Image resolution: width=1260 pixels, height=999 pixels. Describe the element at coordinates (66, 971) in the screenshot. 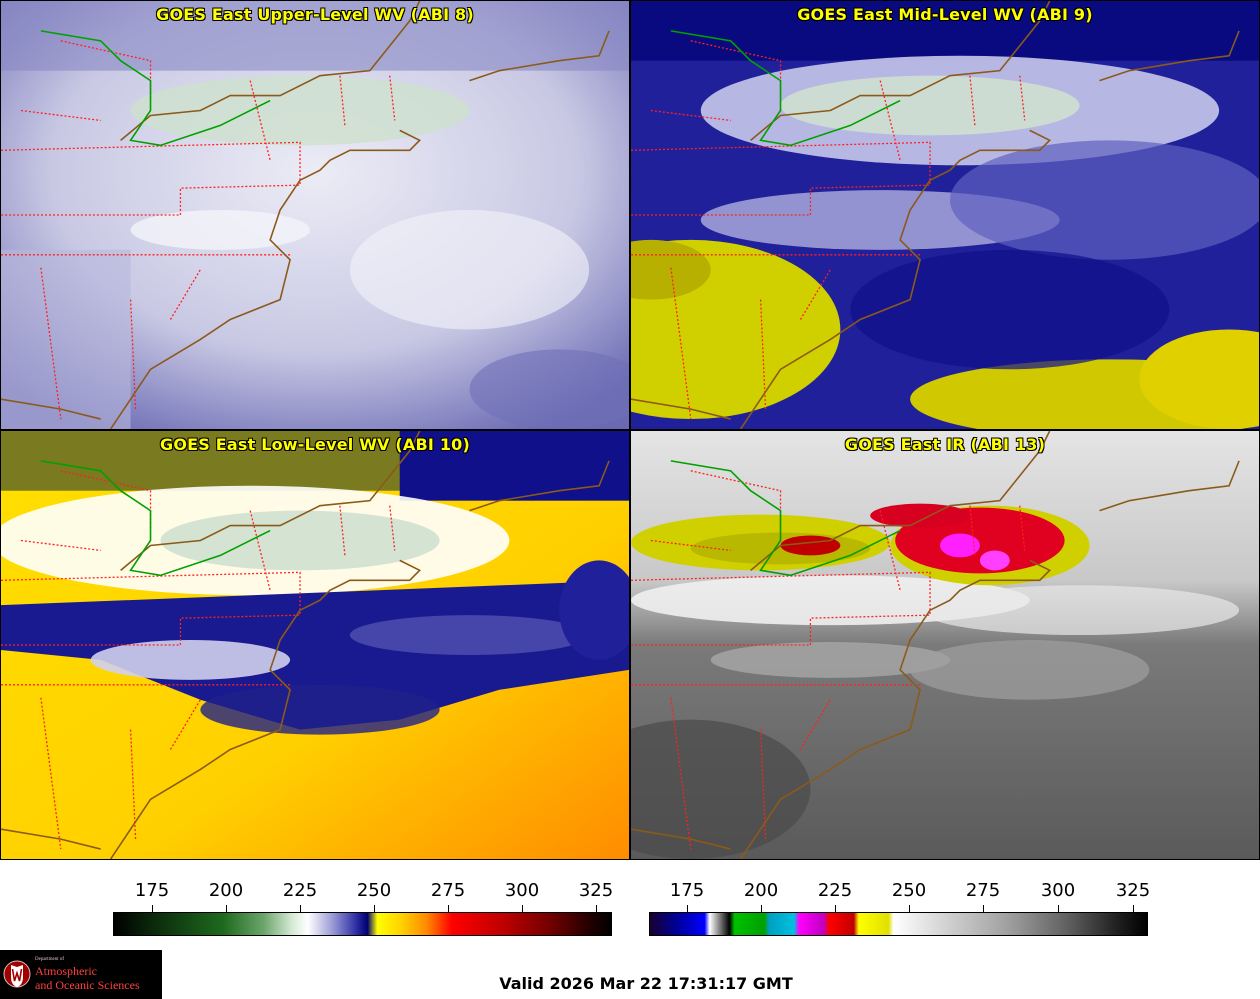

I see `logo-line-1: Atmospheric` at that location.